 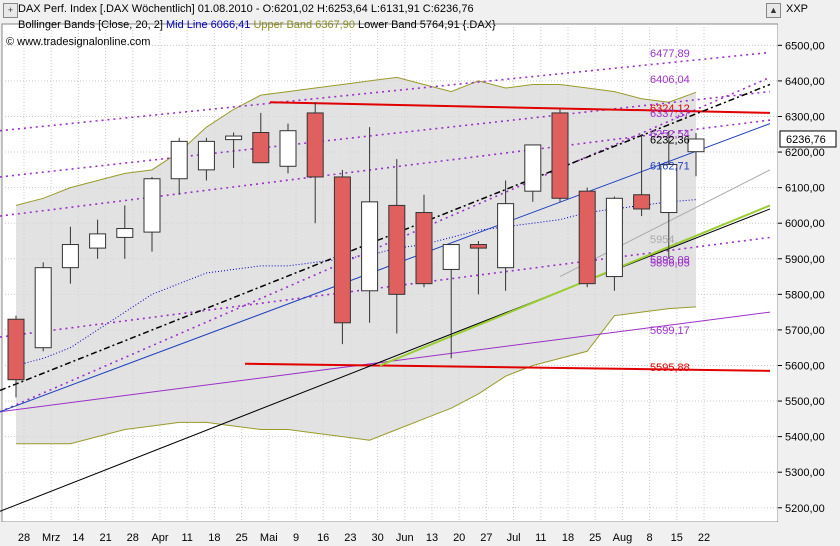 What do you see at coordinates (805, 189) in the screenshot?
I see `y-tick-label: 6100,00` at bounding box center [805, 189].